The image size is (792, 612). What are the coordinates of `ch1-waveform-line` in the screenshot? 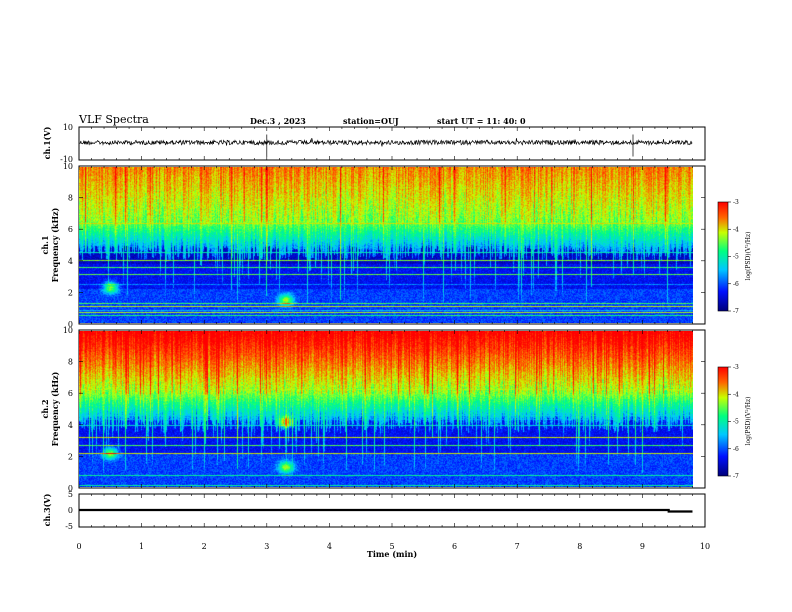 It's located at (385, 145).